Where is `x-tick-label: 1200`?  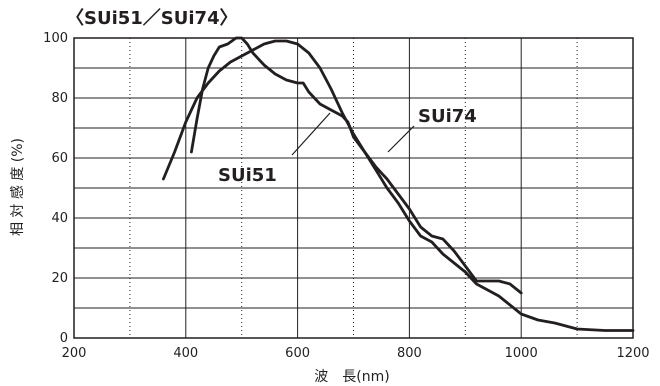
x-tick-label: 1200 is located at coordinates (632, 353).